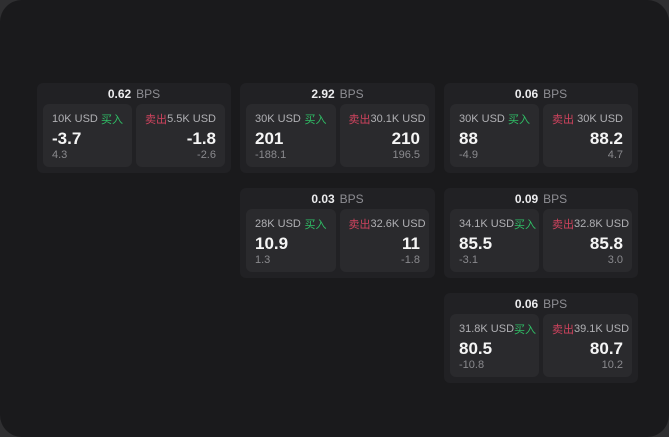 This screenshot has width=669, height=437. Describe the element at coordinates (291, 135) in the screenshot. I see `buy-panel: 30K USD 买入 201 -188.1` at that location.